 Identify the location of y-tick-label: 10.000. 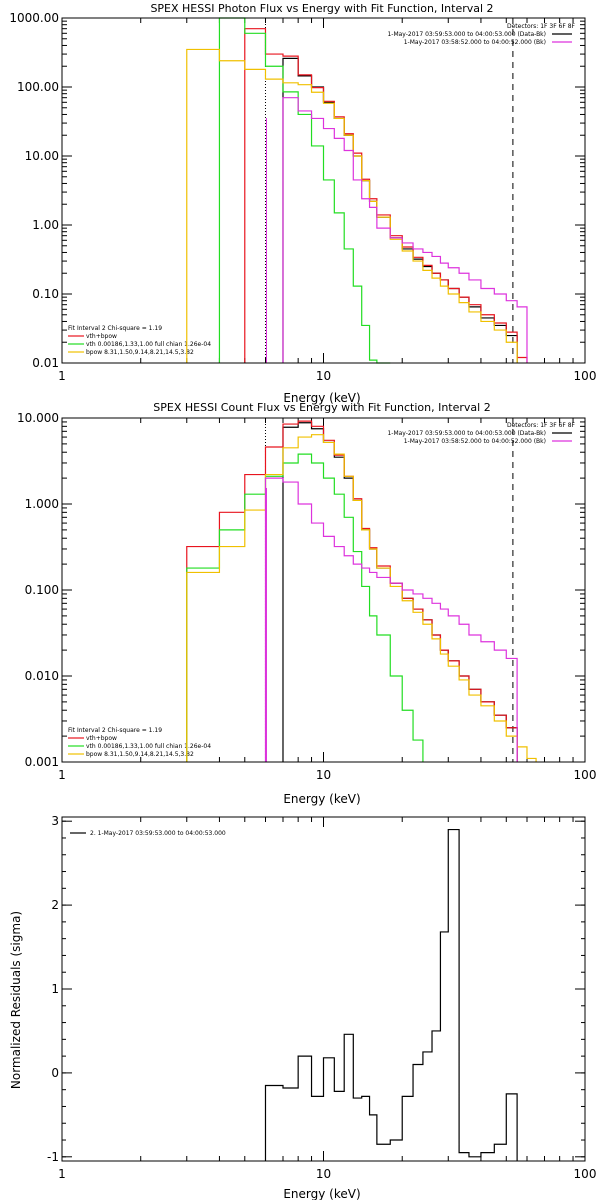
(38, 418).